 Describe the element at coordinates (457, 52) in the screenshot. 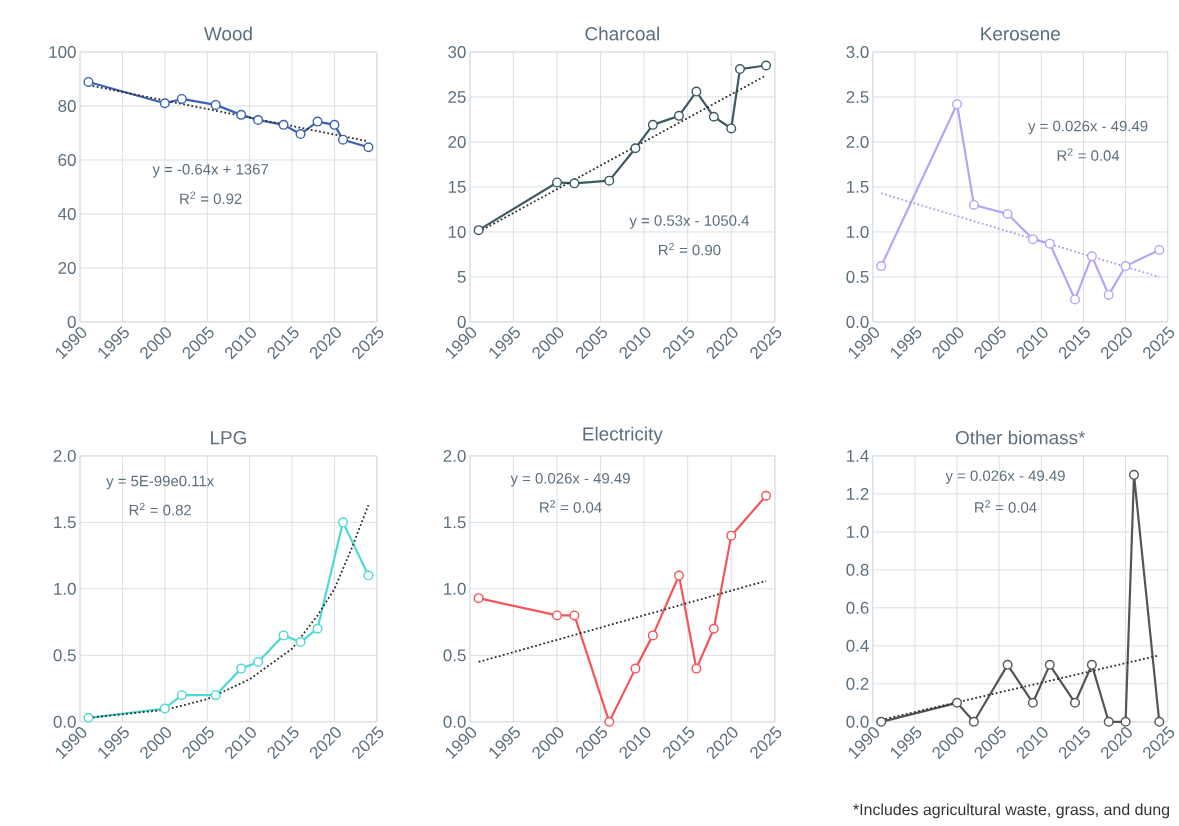

I see `y-tick-label: 30` at that location.